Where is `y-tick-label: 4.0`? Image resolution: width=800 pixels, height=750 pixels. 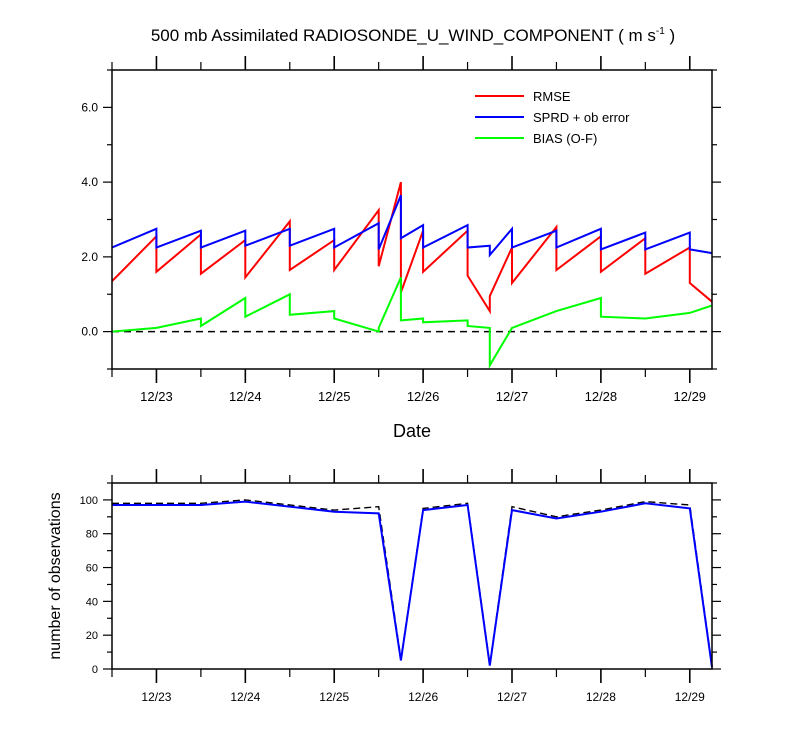 y-tick-label: 4.0 is located at coordinates (89, 182).